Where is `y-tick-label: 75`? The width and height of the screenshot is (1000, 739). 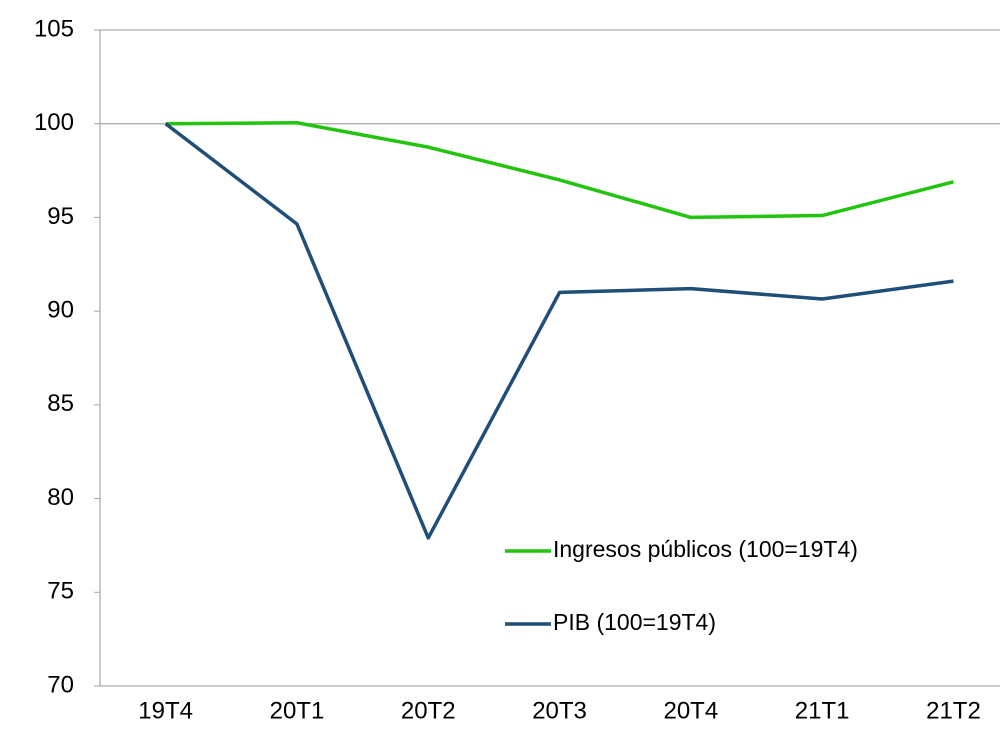
y-tick-label: 75 is located at coordinates (60, 591).